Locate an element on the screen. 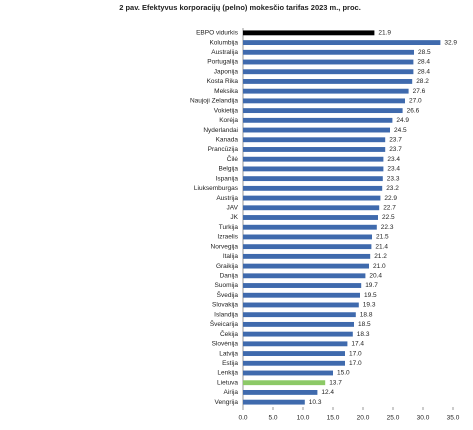 The image size is (473, 430). y-tick-label: Šveicarija is located at coordinates (224, 323).